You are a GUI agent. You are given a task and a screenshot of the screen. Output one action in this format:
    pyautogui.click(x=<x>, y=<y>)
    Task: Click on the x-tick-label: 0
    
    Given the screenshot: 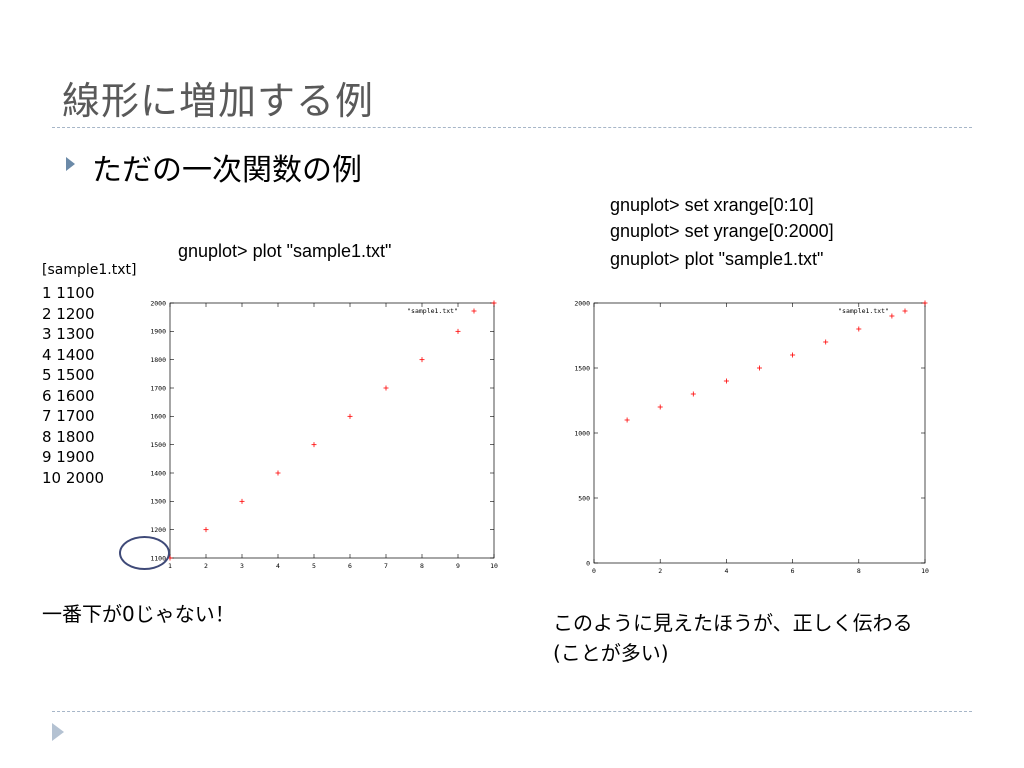 What is the action you would take?
    pyautogui.click(x=594, y=571)
    